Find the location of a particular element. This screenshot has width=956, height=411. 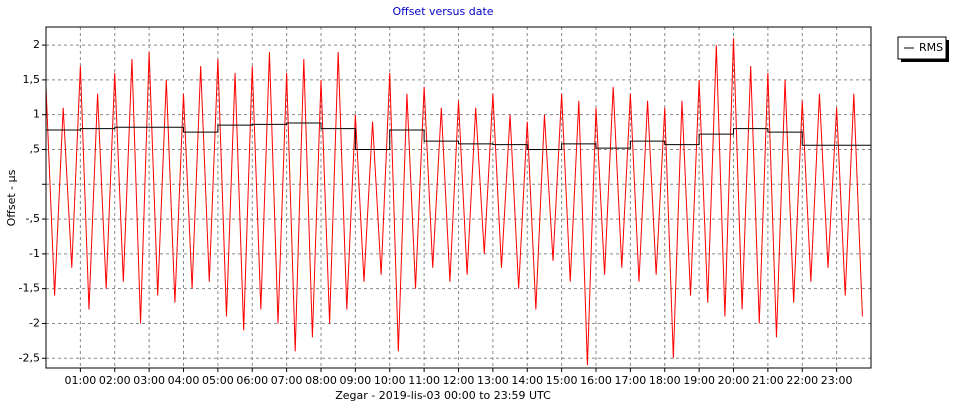

x-tick-label: 02:00 is located at coordinates (115, 380).